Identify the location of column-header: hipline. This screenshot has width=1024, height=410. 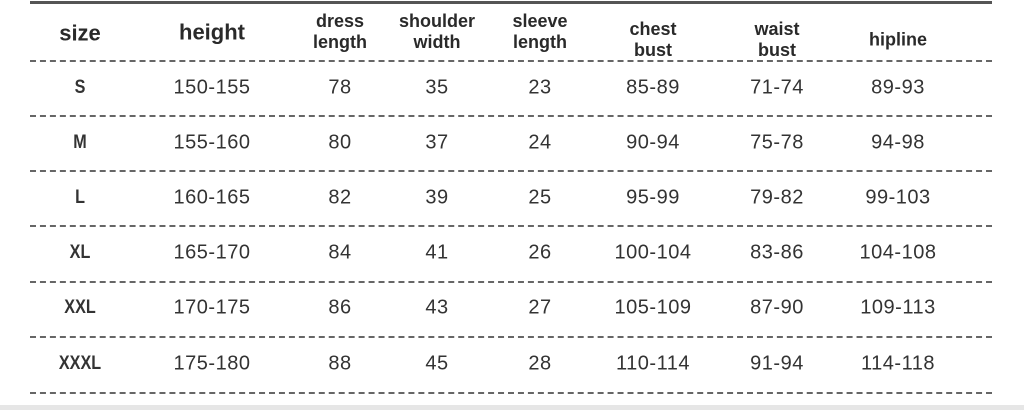
(898, 39).